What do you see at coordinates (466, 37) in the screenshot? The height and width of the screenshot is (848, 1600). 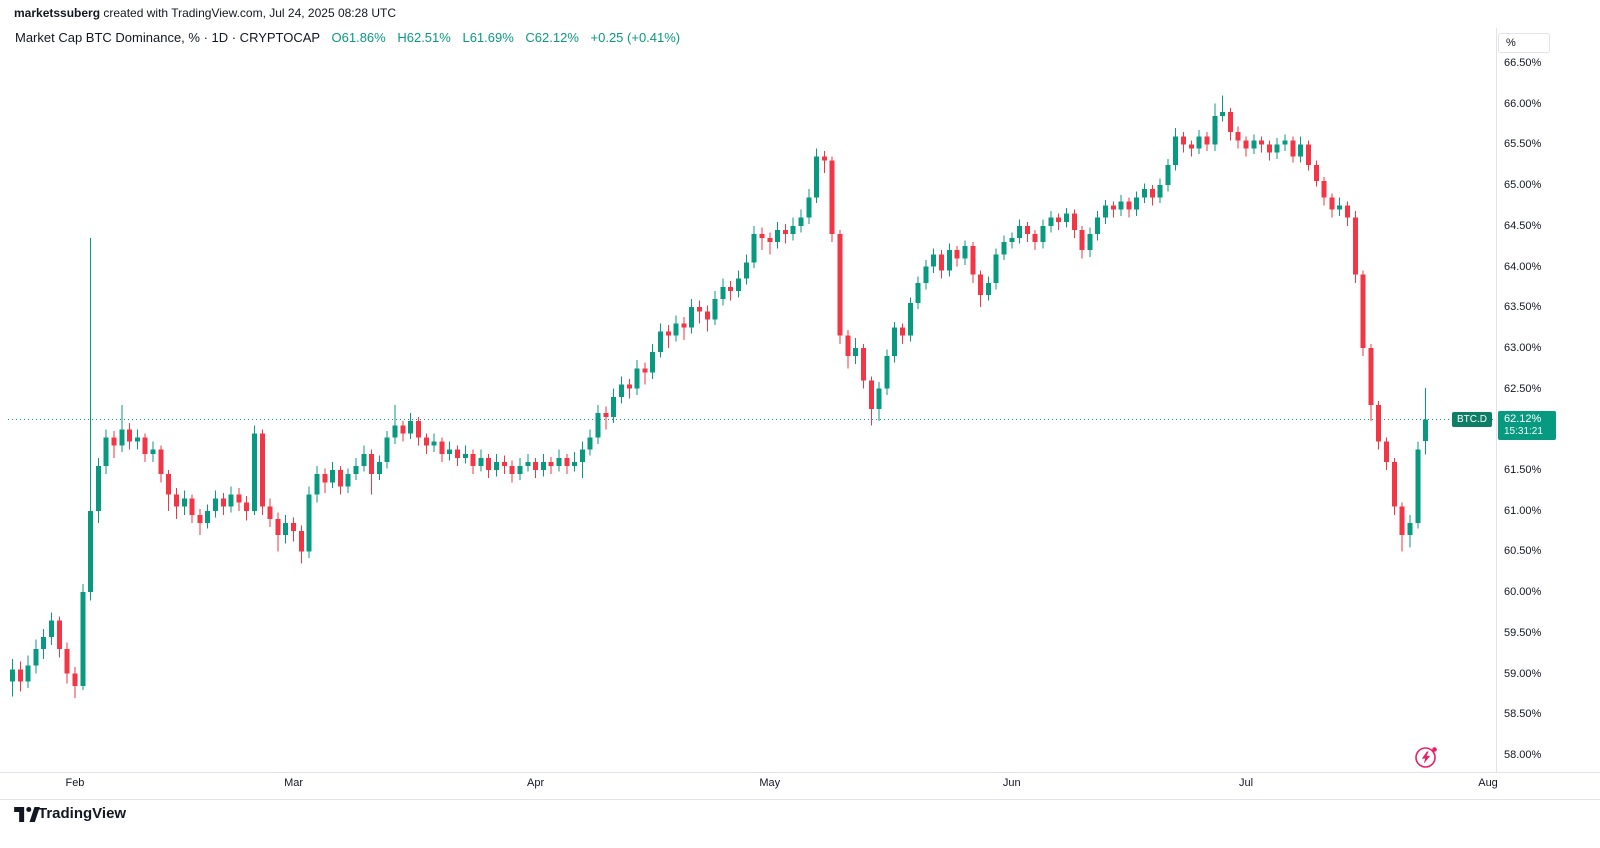 I see `ohlc-low-label: L` at bounding box center [466, 37].